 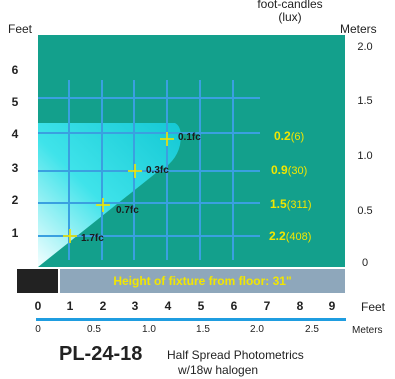 What do you see at coordinates (15, 70) in the screenshot?
I see `y-tick-feet-6: 6` at bounding box center [15, 70].